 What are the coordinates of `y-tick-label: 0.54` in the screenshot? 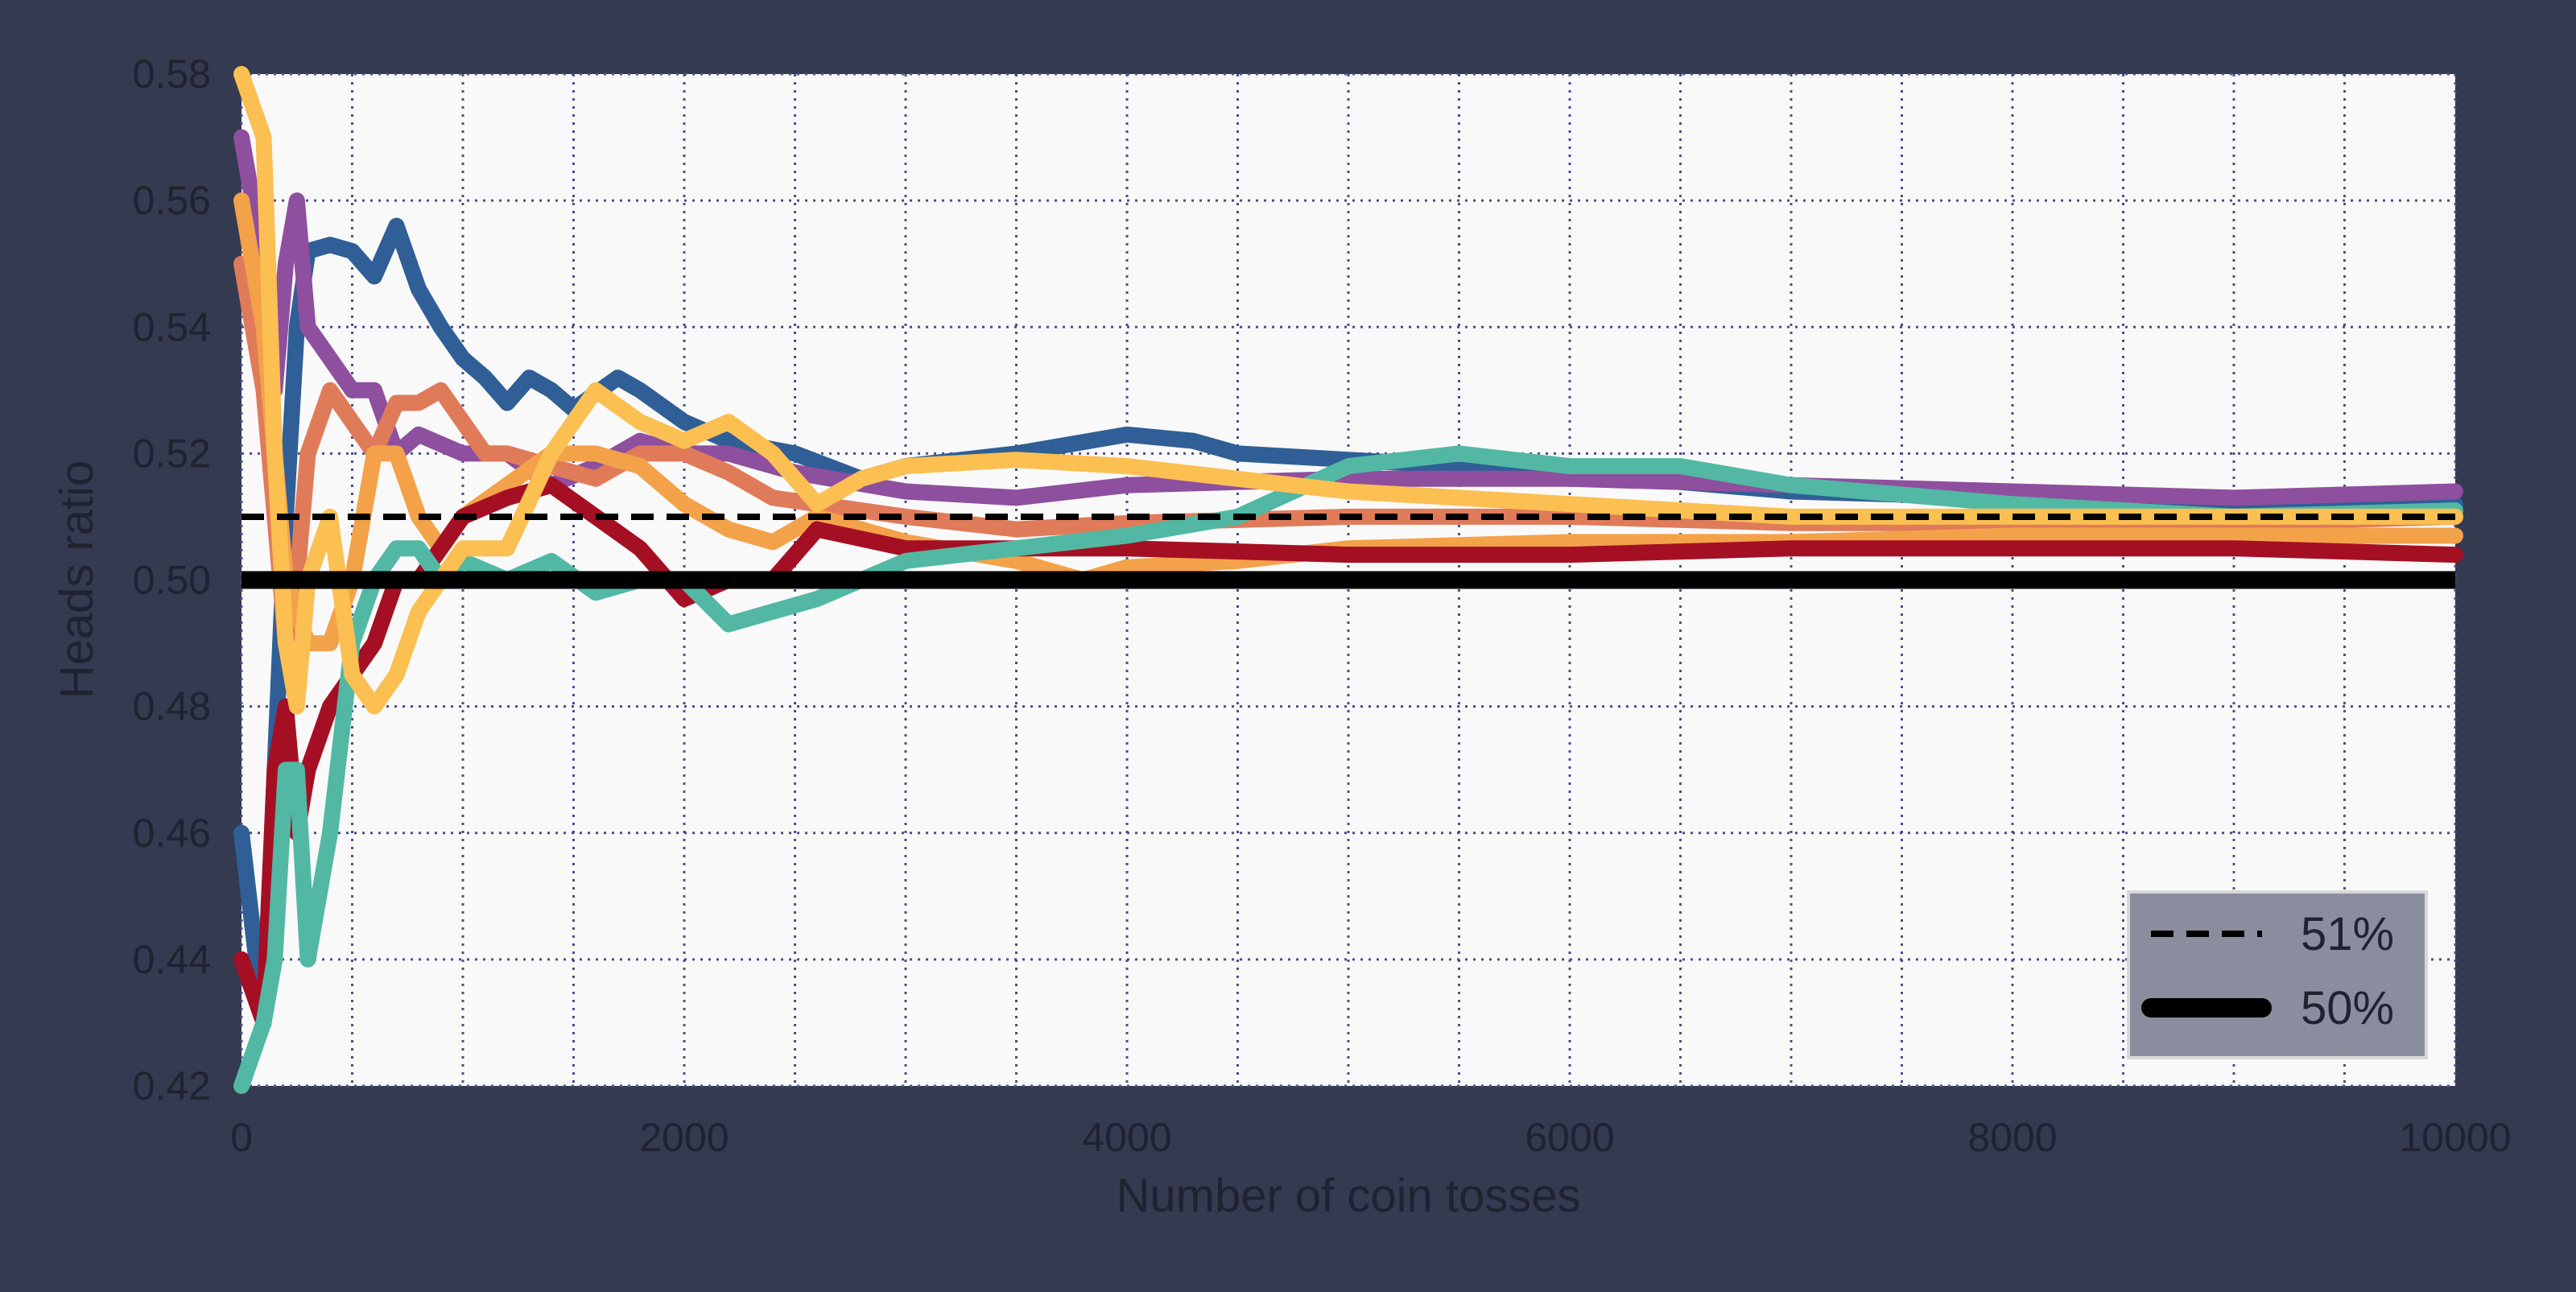 It's located at (172, 326).